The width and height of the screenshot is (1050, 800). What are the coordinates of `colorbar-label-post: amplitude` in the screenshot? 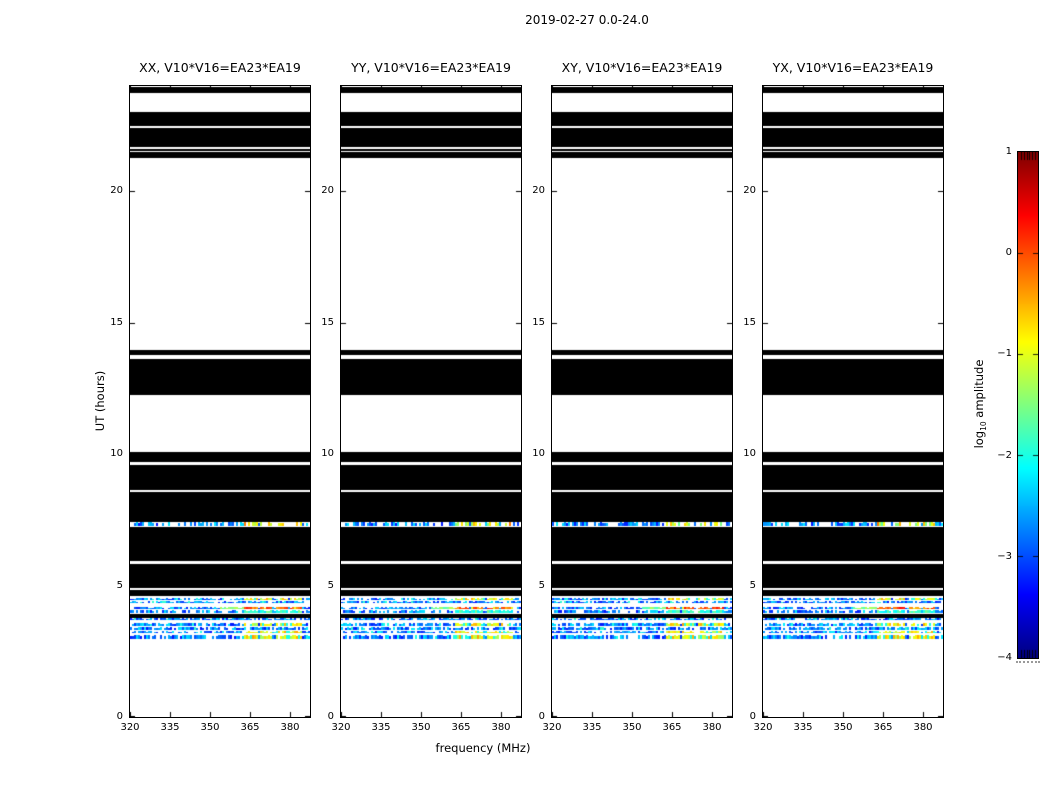 It's located at (978, 390).